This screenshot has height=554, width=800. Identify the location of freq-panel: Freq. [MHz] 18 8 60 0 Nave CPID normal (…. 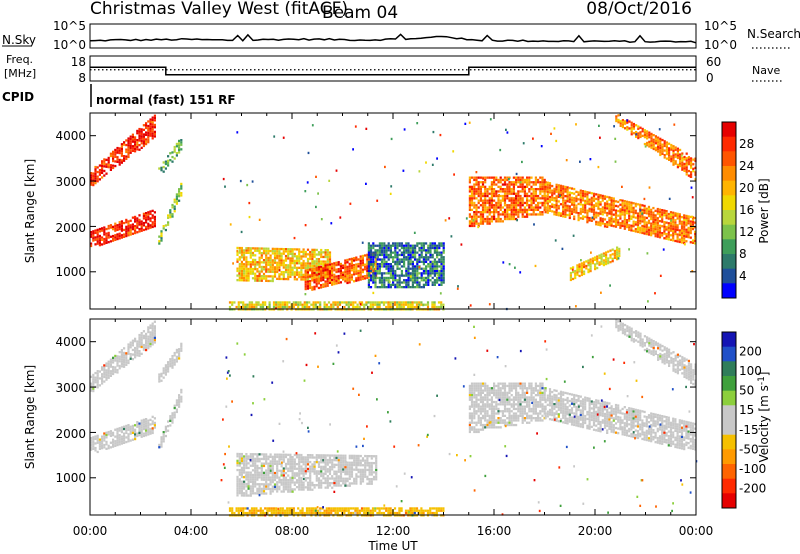
(392, 80).